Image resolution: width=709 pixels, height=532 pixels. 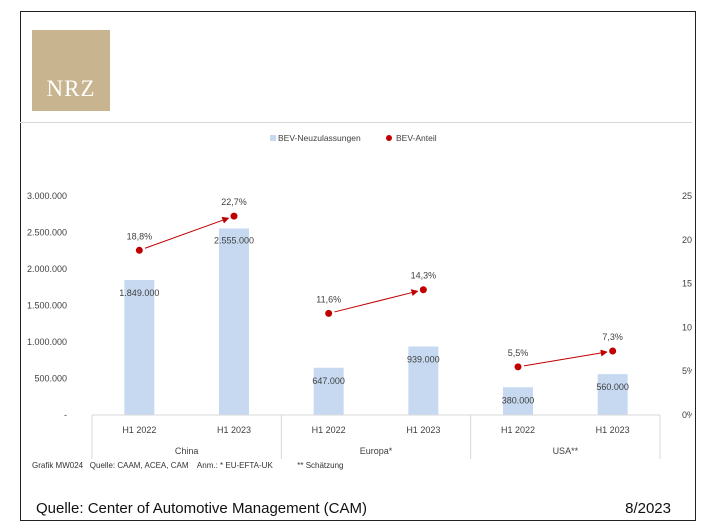 I want to click on footer-date: 8/2023, so click(x=648, y=508).